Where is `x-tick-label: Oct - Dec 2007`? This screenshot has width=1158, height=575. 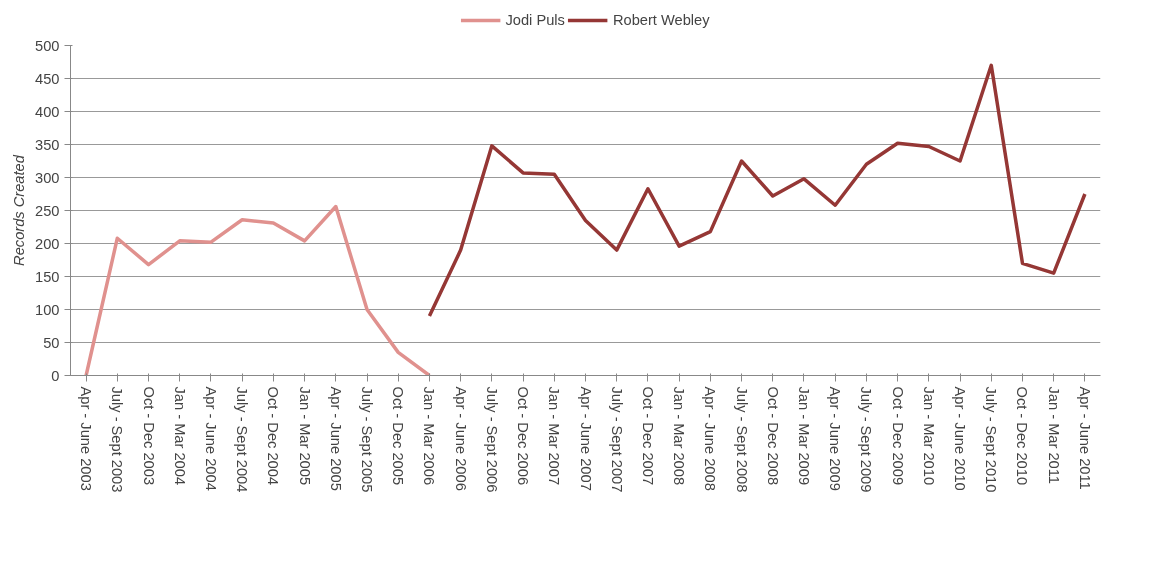 x-tick-label: Oct - Dec 2007 is located at coordinates (647, 436).